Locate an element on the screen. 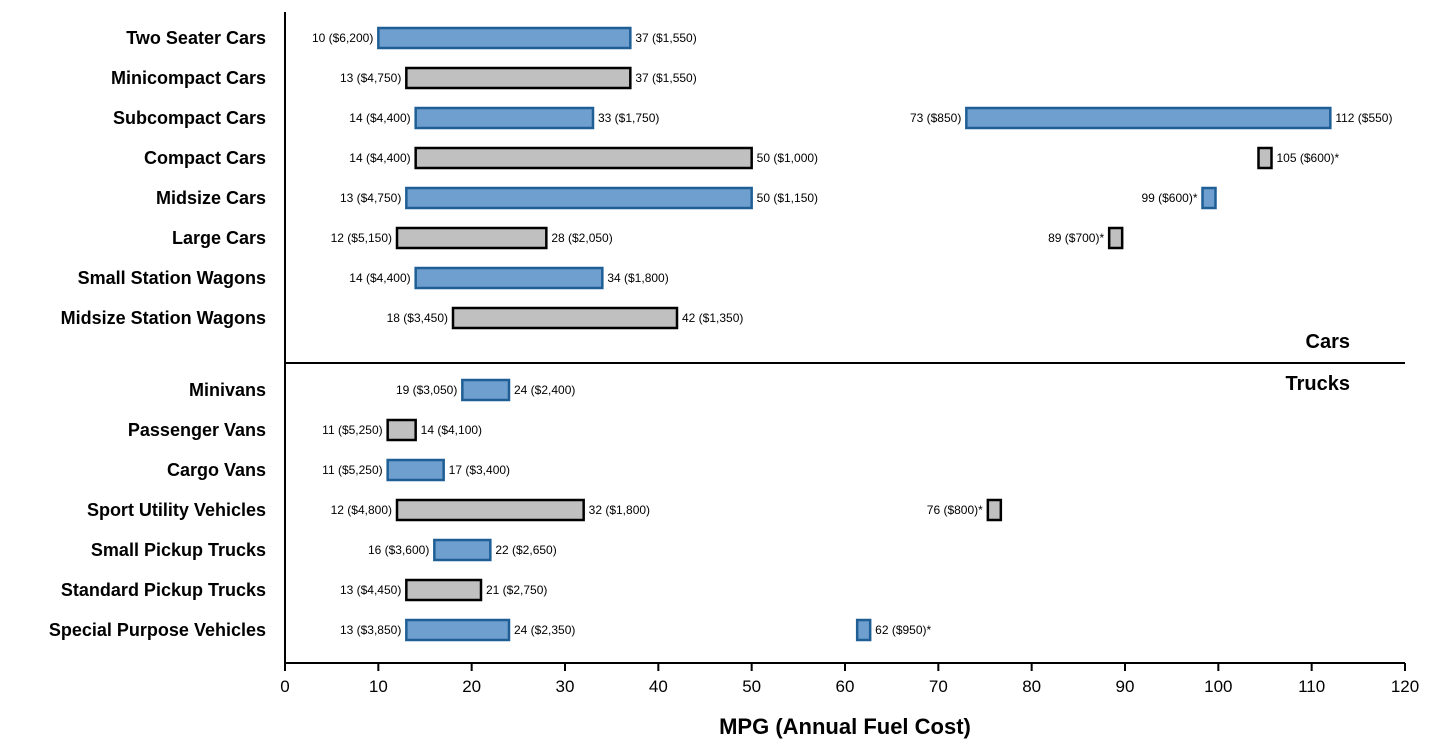 The image size is (1429, 740). category-label: Compact Cars is located at coordinates (205, 158).